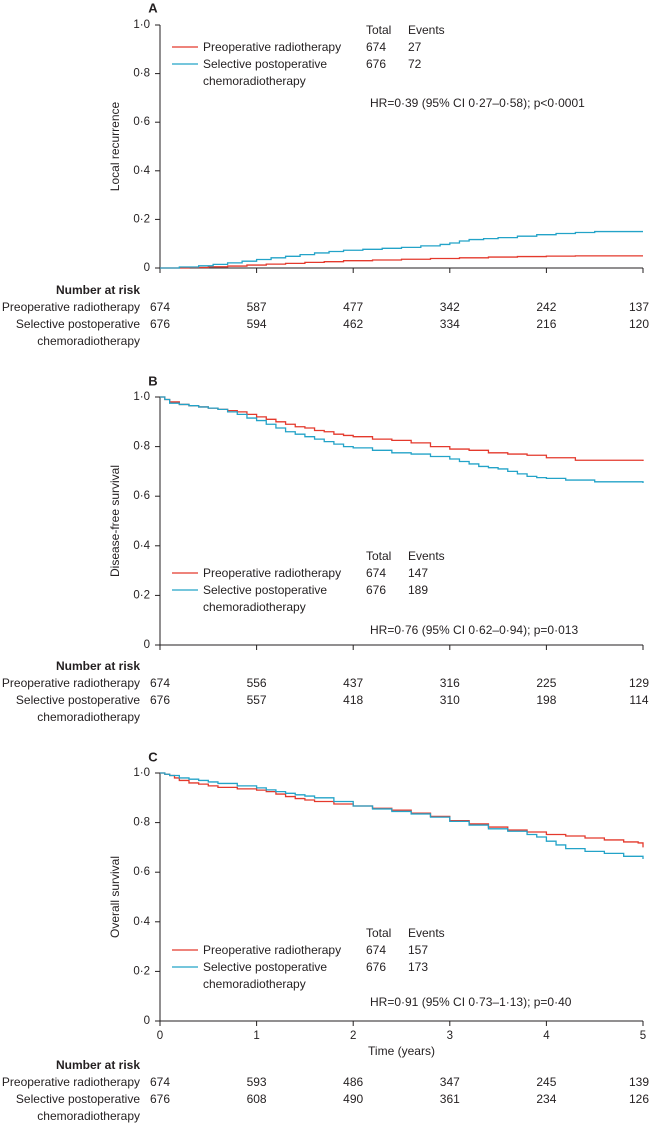 Image resolution: width=651 pixels, height=1125 pixels. I want to click on panel-letter: A, so click(153, 8).